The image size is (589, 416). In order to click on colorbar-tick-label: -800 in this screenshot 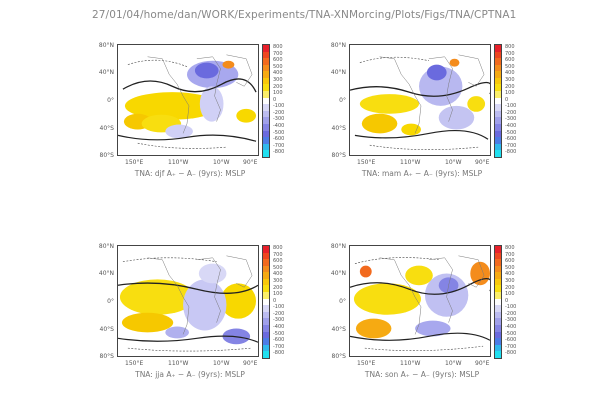, I will do `click(279, 152)`.